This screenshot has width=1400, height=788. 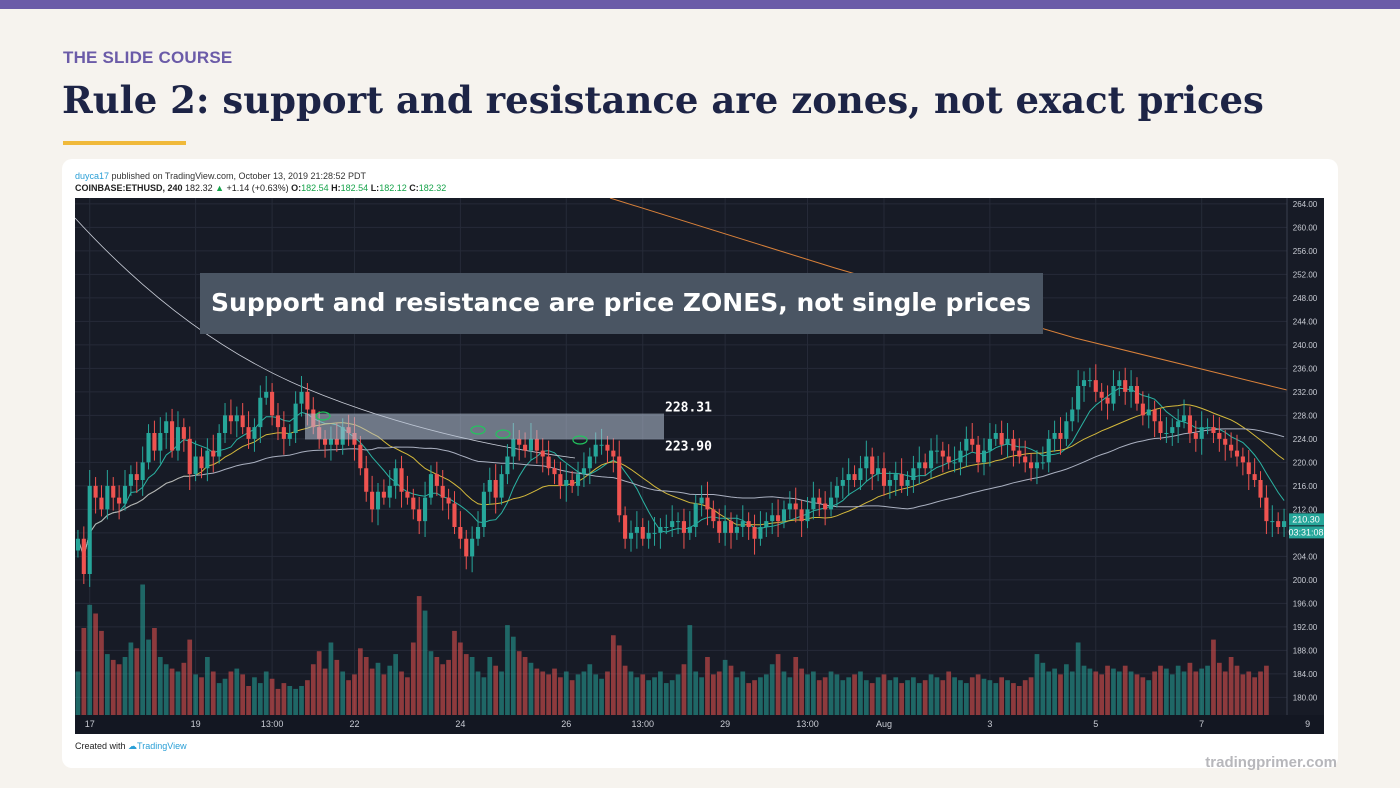 I want to click on tradingview-brand: TradingView, so click(x=162, y=746).